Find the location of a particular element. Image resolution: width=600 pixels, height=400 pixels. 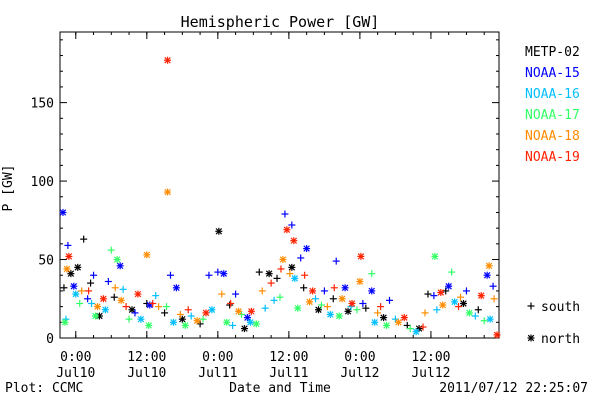

marker-legend-label: north is located at coordinates (560, 339).